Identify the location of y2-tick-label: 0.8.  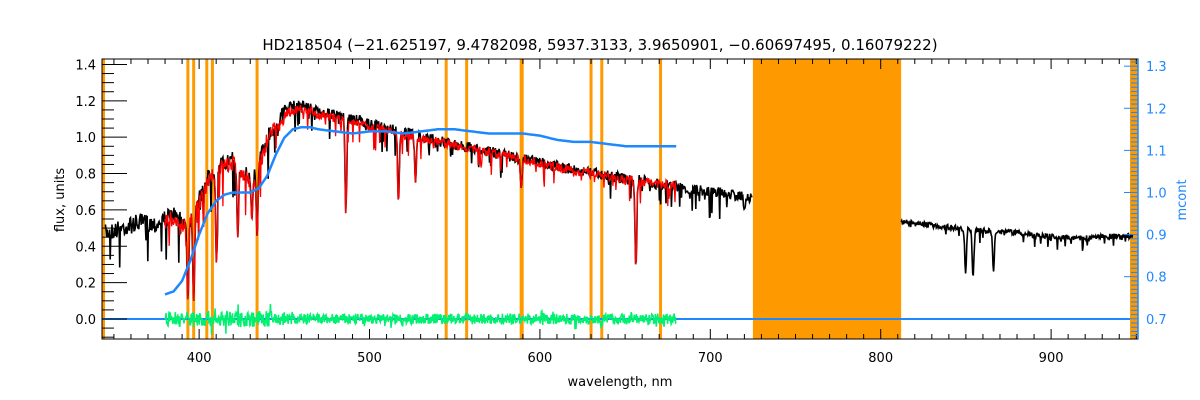
(1156, 278).